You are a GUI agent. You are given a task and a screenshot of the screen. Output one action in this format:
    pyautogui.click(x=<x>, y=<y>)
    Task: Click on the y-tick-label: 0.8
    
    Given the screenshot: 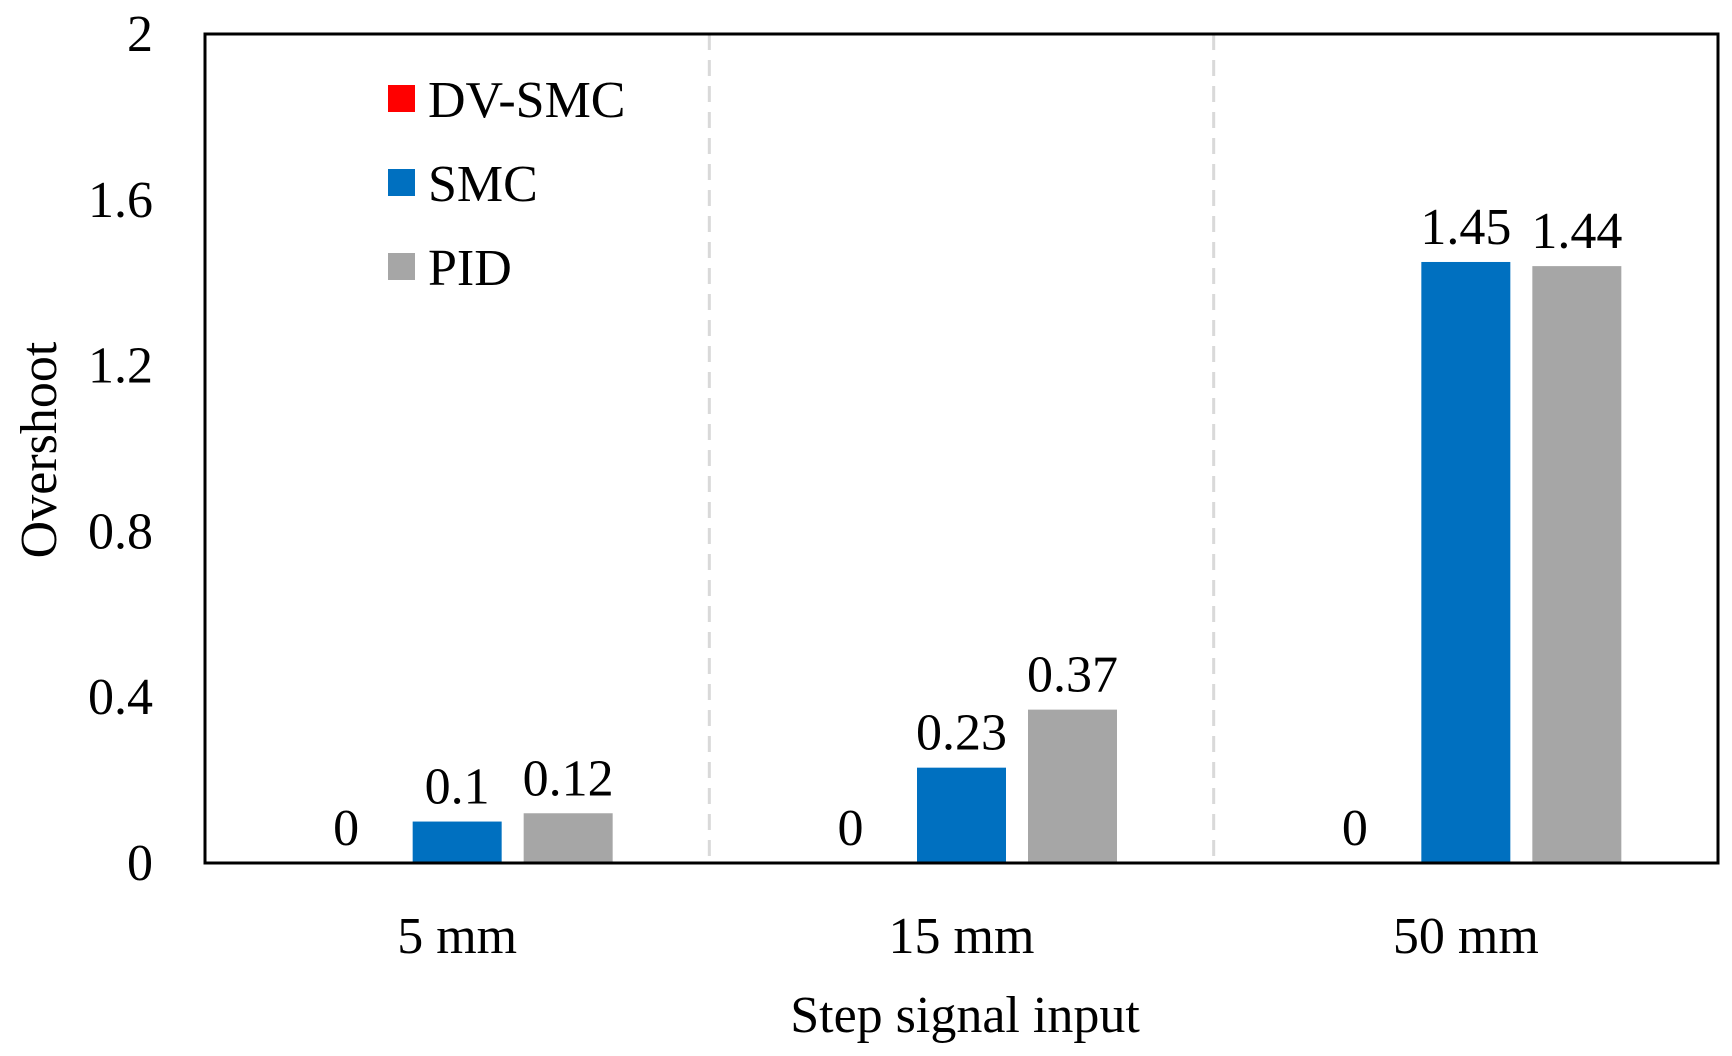 What is the action you would take?
    pyautogui.click(x=120, y=531)
    